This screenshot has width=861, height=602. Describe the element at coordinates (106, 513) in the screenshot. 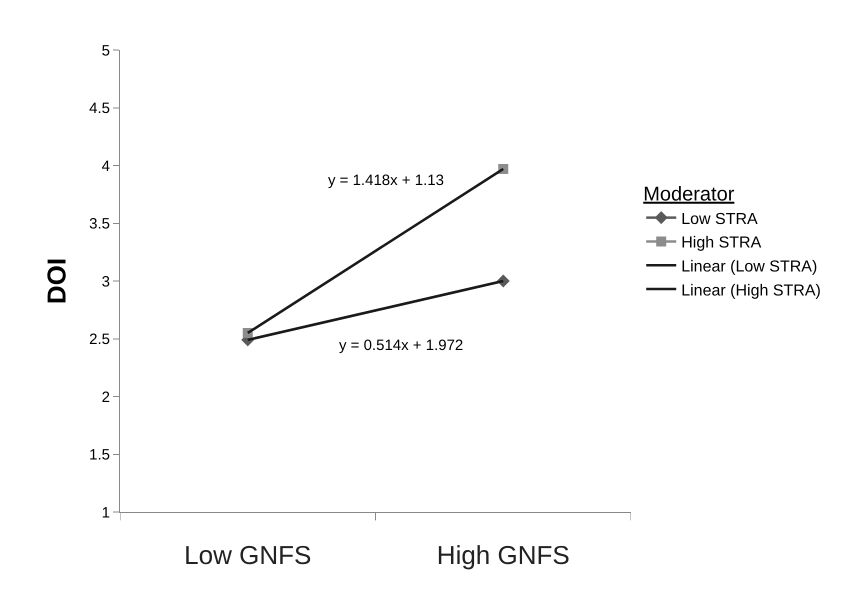

I see `y-tick-label: 1` at that location.